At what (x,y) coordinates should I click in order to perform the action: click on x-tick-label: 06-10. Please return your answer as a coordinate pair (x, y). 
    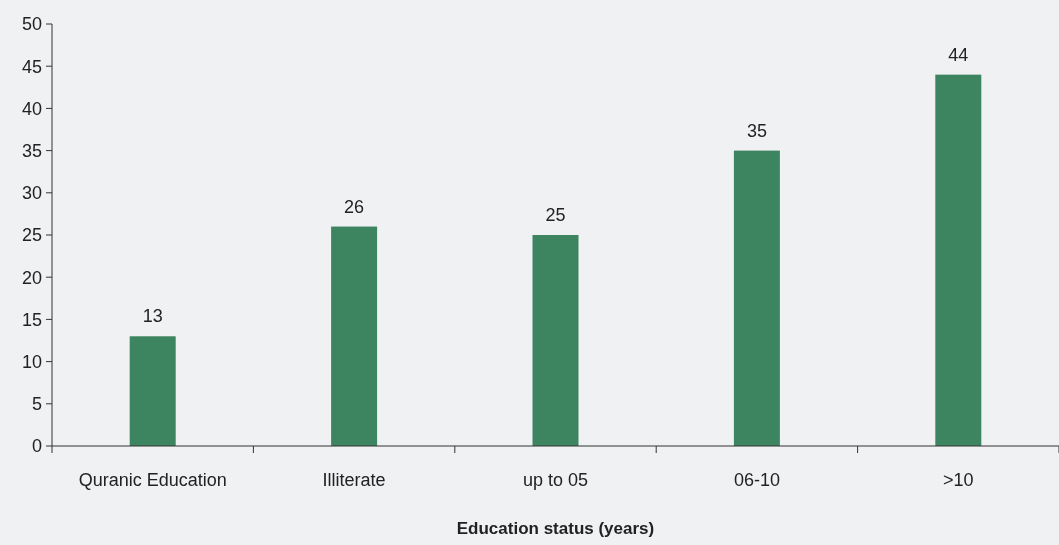
    Looking at the image, I should click on (756, 480).